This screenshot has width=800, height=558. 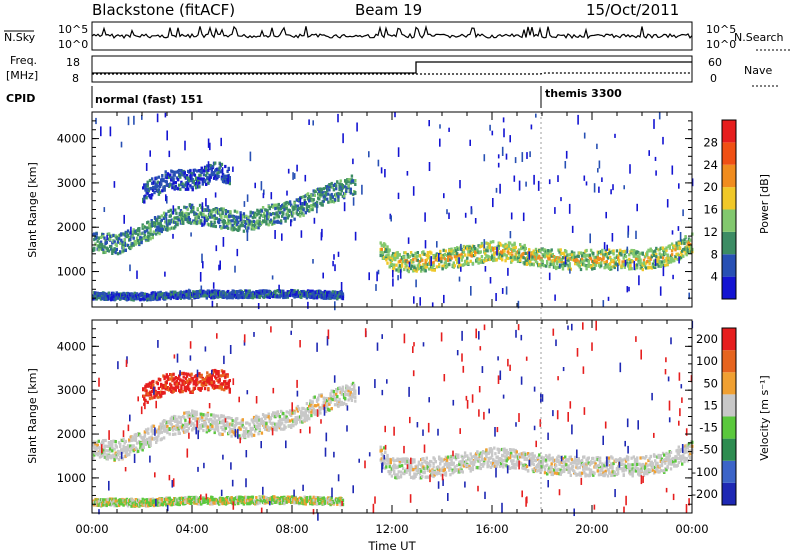 What do you see at coordinates (721, 29) in the screenshot?
I see `noise-right-tick-top: 10^5` at bounding box center [721, 29].